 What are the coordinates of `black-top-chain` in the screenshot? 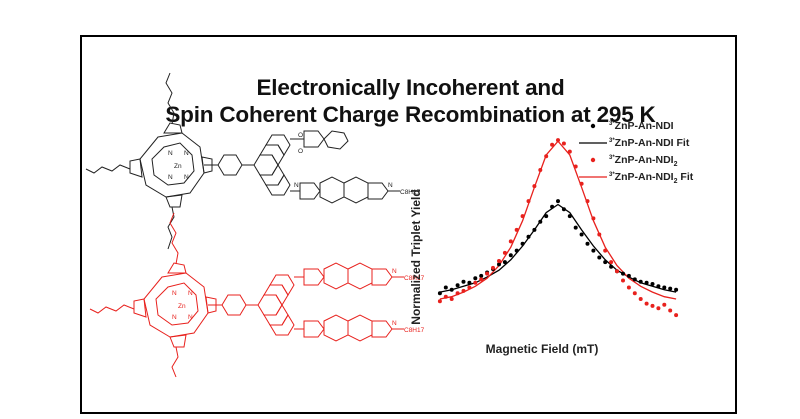 It's located at (170, 98).